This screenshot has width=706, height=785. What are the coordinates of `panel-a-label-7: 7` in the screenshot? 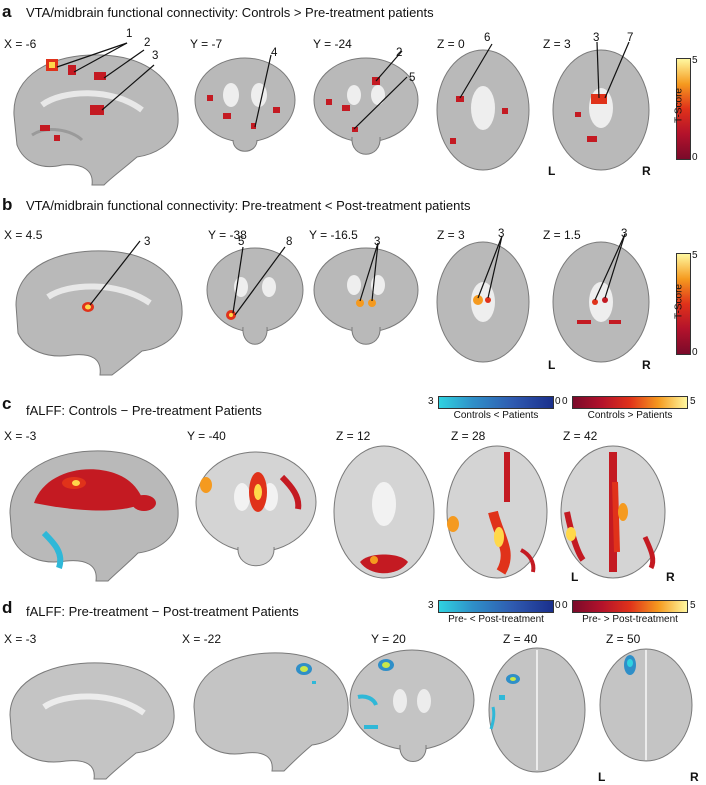 It's located at (630, 38).